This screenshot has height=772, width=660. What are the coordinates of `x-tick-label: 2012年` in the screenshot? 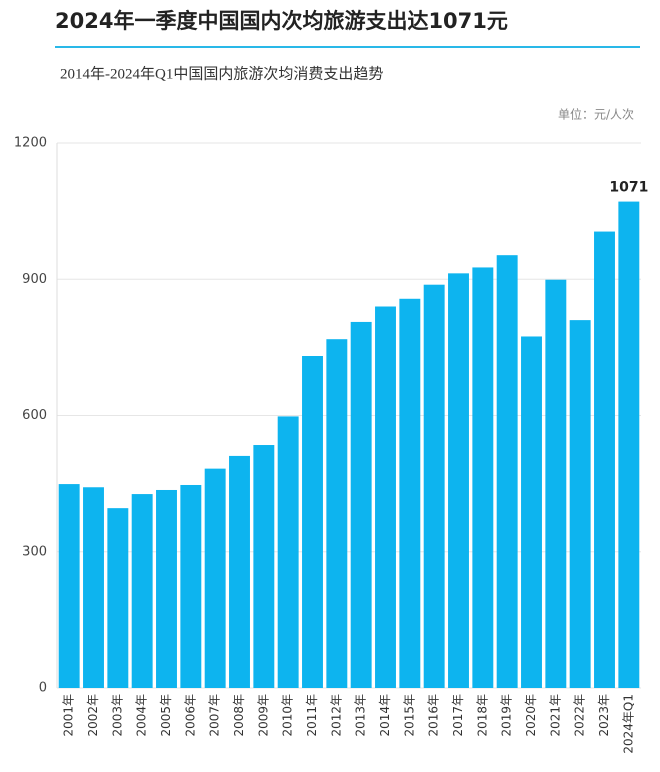 It's located at (336, 715).